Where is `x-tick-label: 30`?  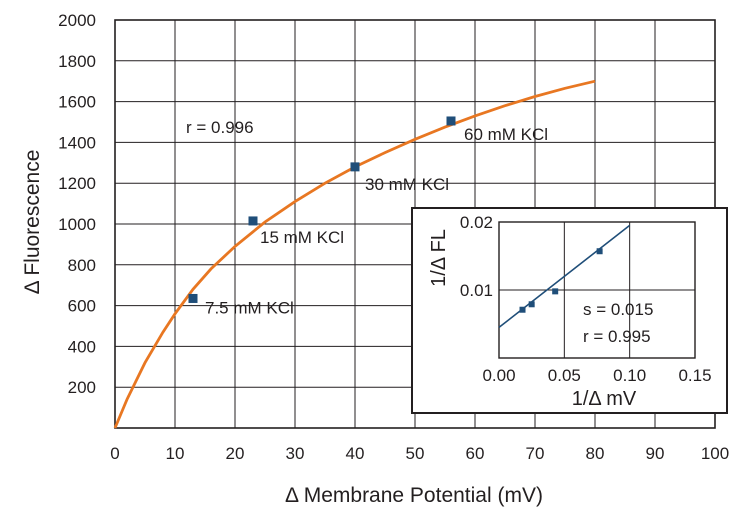 x-tick-label: 30 is located at coordinates (295, 453).